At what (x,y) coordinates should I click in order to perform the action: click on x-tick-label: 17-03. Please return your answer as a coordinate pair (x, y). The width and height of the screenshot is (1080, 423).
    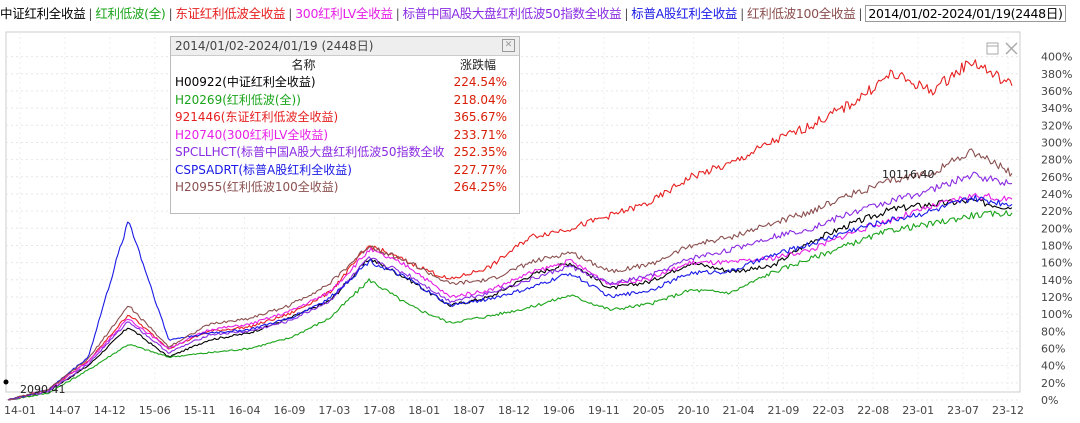
    Looking at the image, I should click on (334, 410).